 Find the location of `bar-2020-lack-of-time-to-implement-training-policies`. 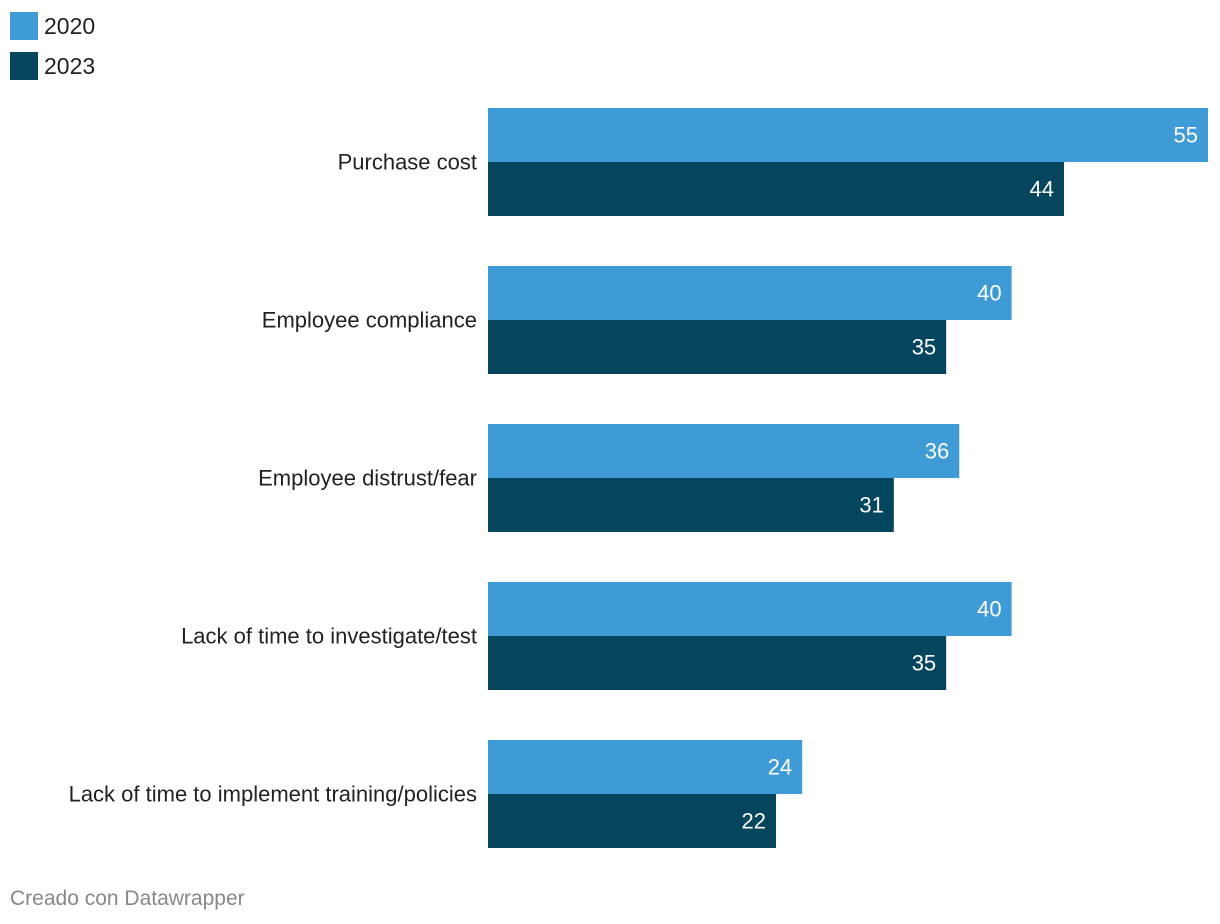

bar-2020-lack-of-time-to-implement-training-policies is located at coordinates (645, 767).